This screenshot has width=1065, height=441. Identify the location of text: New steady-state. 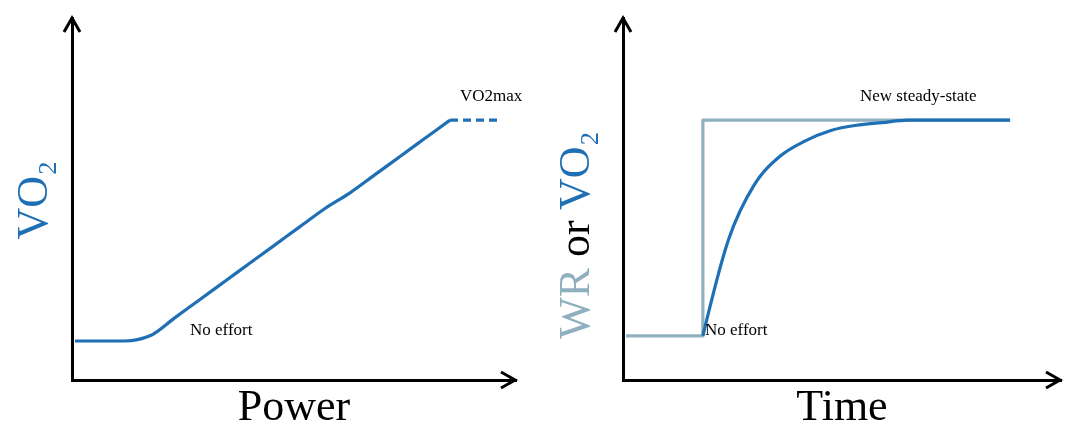
(918, 96).